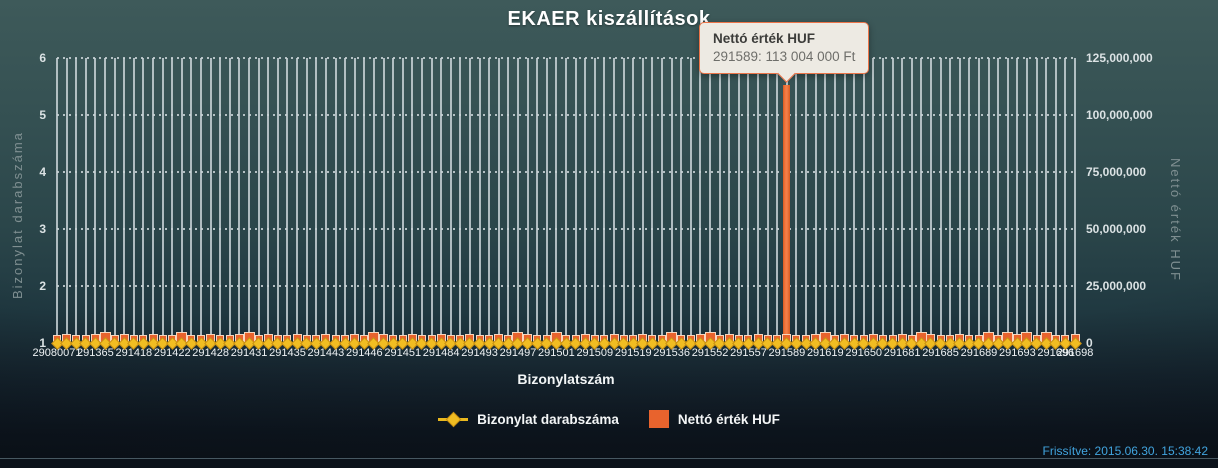  What do you see at coordinates (1056, 353) in the screenshot?
I see `x-axis-label: 291696` at bounding box center [1056, 353].